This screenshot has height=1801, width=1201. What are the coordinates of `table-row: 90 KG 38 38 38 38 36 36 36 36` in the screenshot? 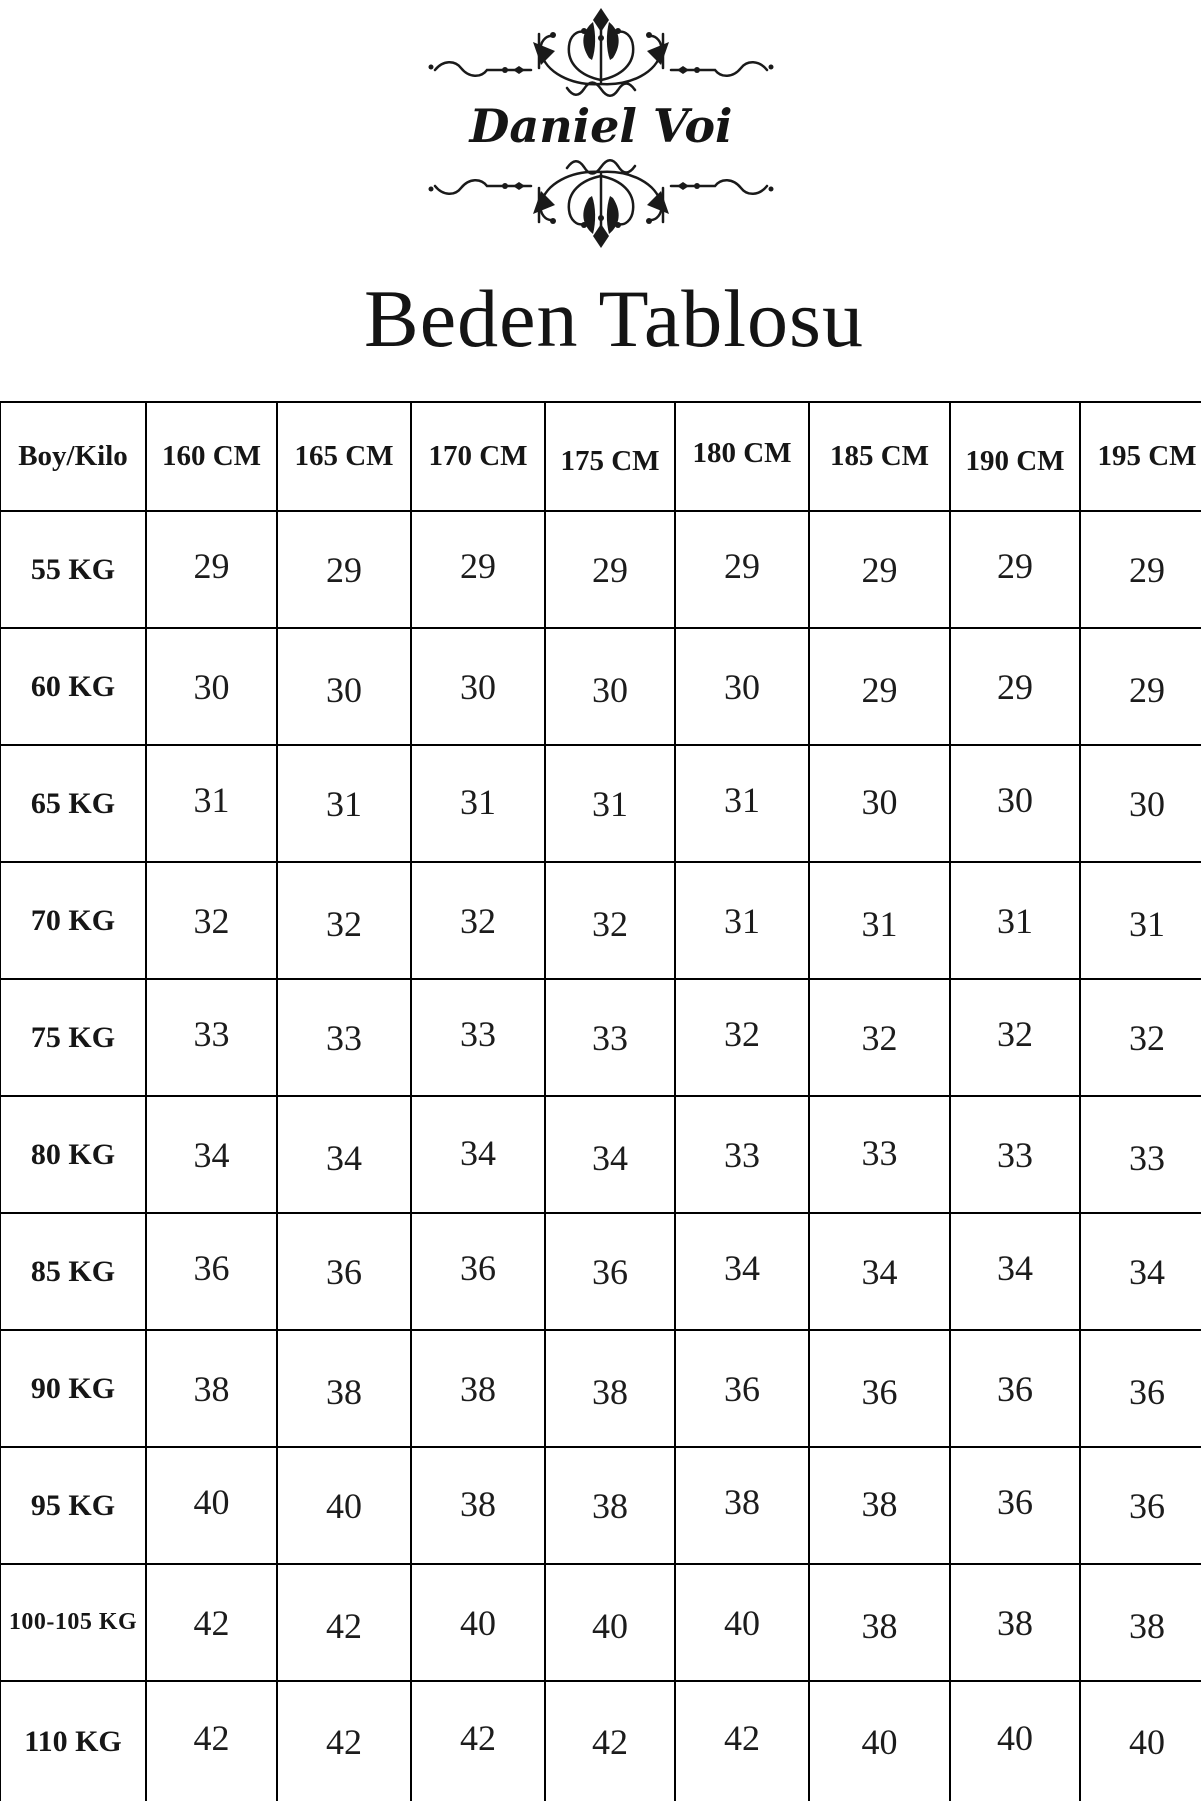 It's located at (600, 1388).